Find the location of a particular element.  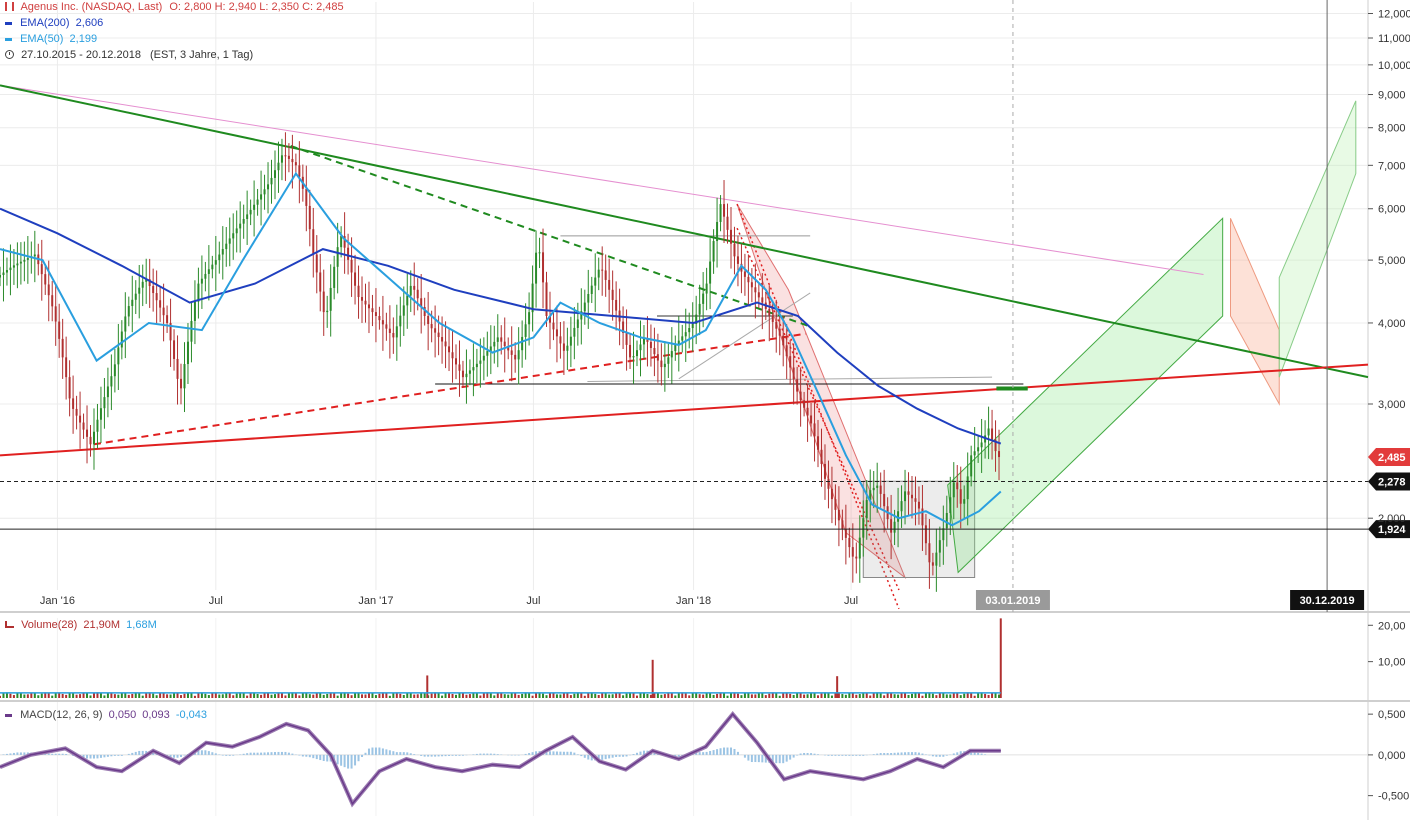

legend-volume: Volume(28) 21,90M 1,68M is located at coordinates (81, 625).